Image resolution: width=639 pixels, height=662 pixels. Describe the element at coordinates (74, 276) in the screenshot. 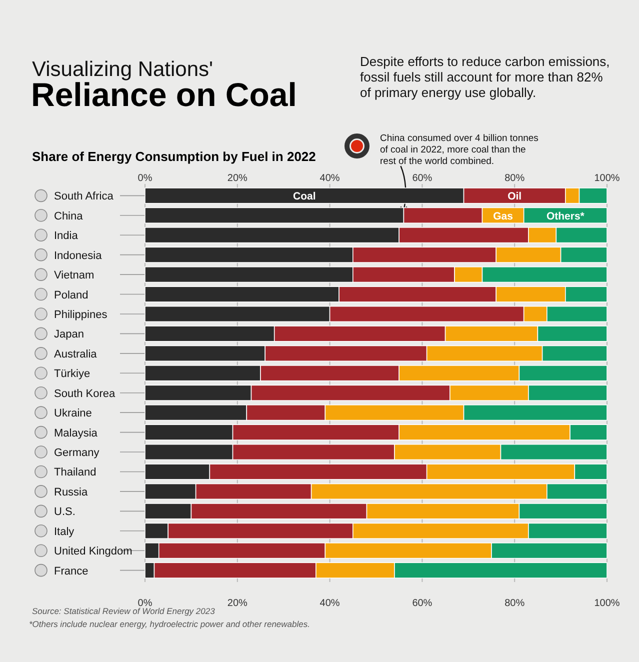

I see `y-tick-label: Vietnam` at that location.